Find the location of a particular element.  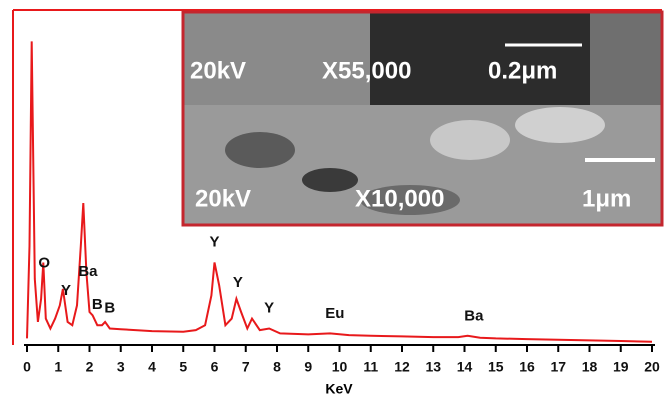

x-tick-label: 3 is located at coordinates (121, 367).